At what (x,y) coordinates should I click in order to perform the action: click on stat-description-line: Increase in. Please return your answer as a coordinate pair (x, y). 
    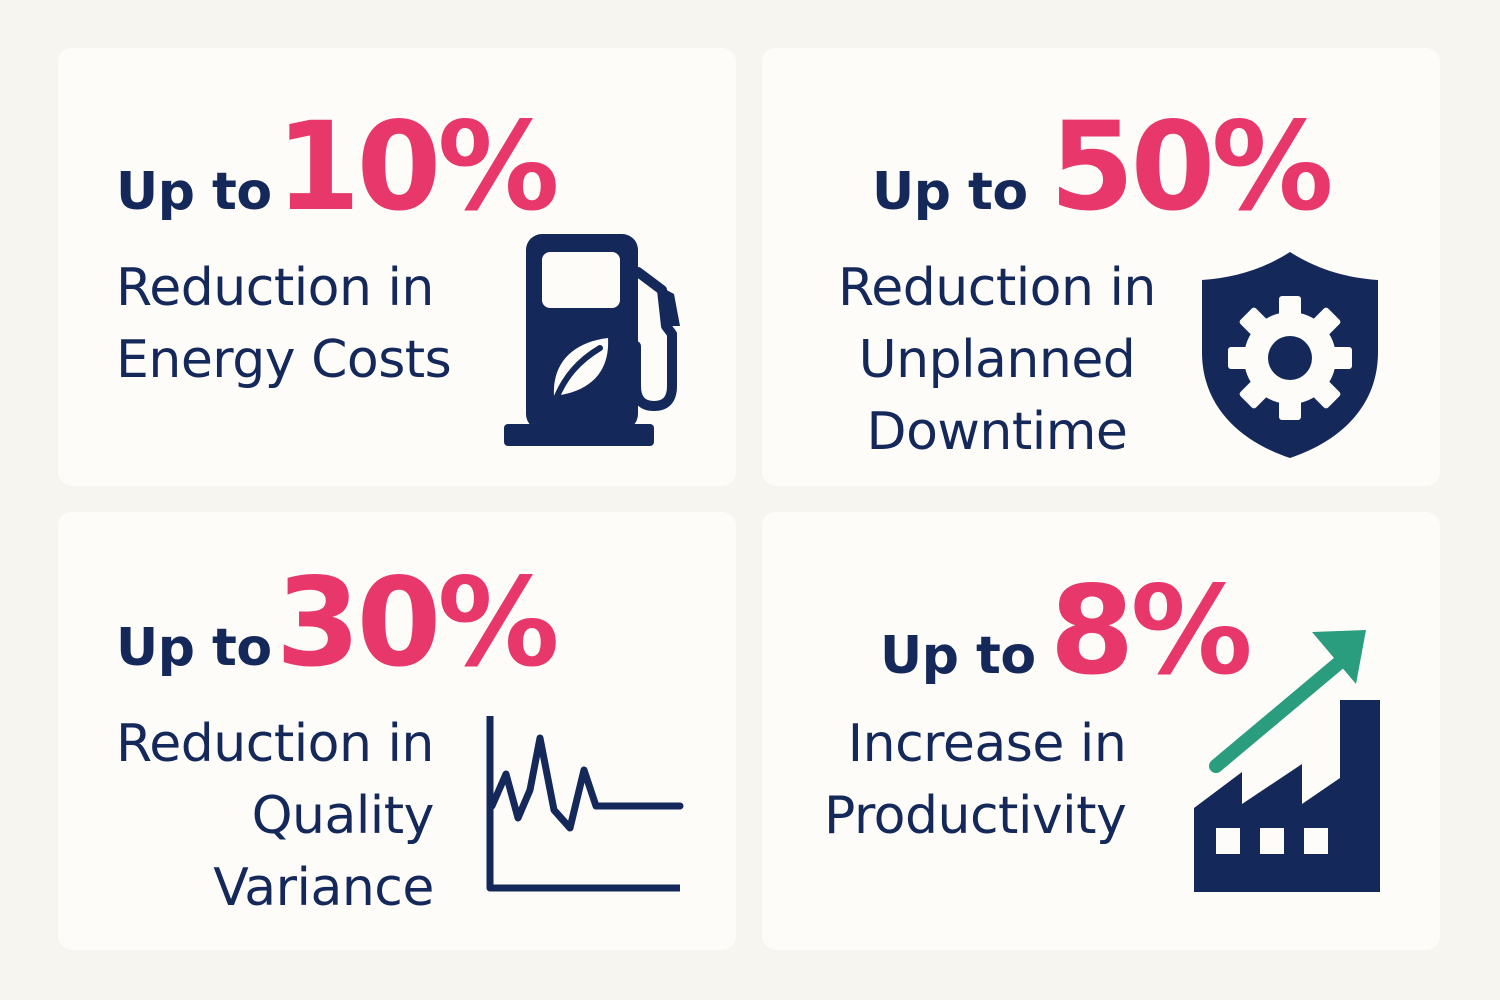
    Looking at the image, I should click on (987, 744).